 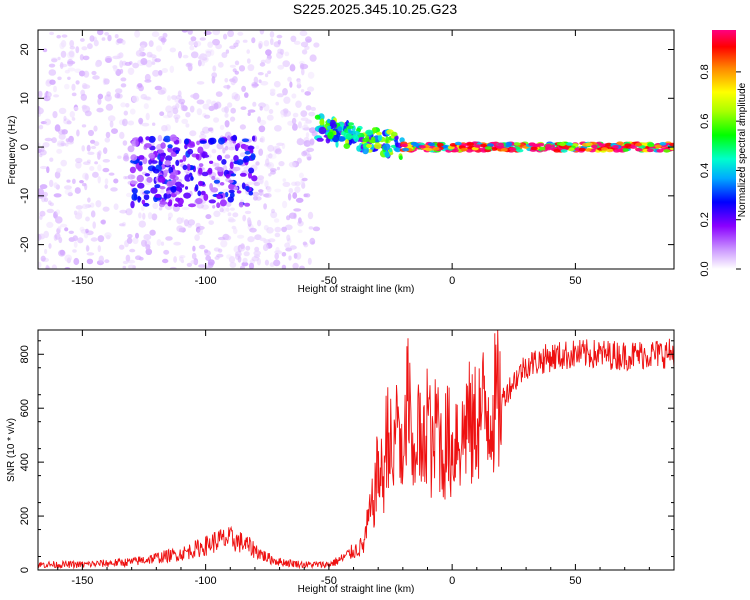 I want to click on colorbar-tick-label: 0.4, so click(x=705, y=170).